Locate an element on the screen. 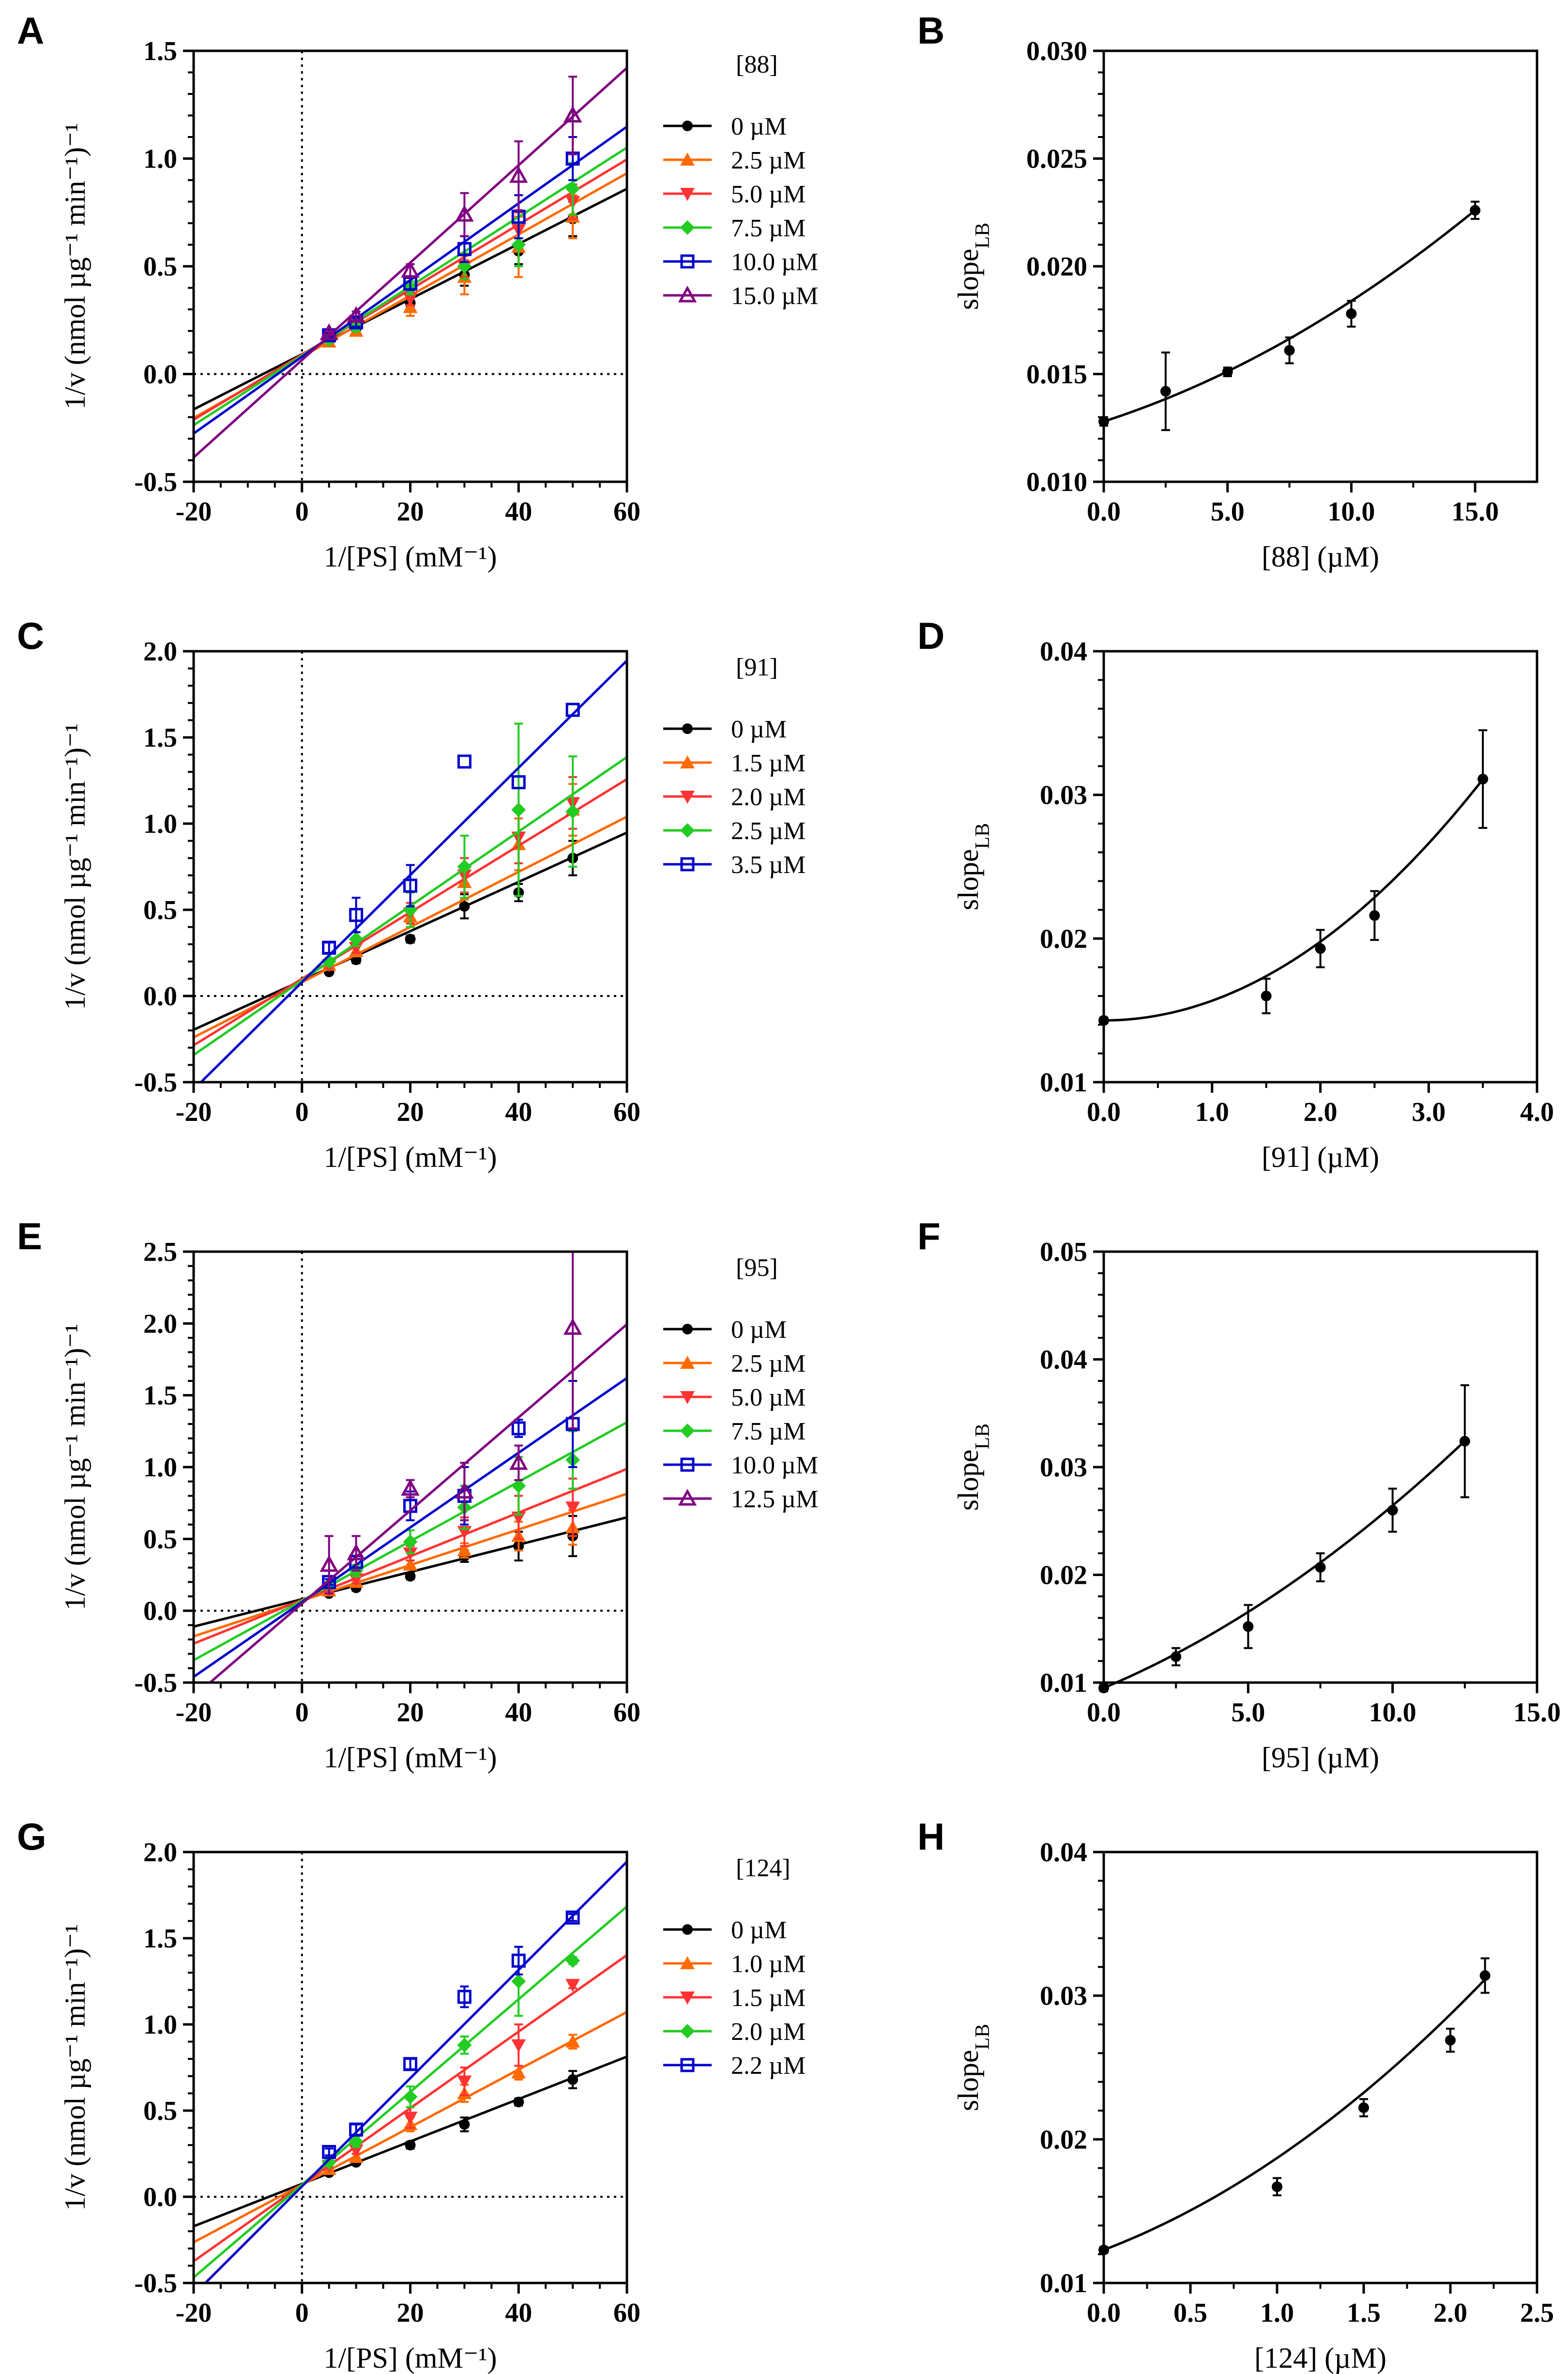  x-tick-label: 40 is located at coordinates (518, 1112).